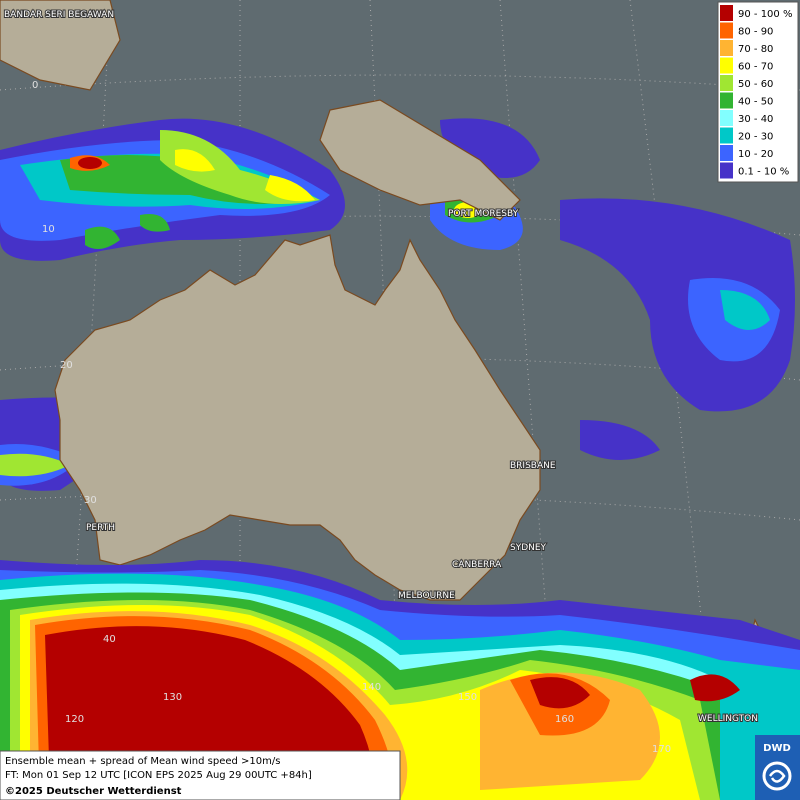  What do you see at coordinates (477, 565) in the screenshot?
I see `city-label: CANBERRA` at bounding box center [477, 565].